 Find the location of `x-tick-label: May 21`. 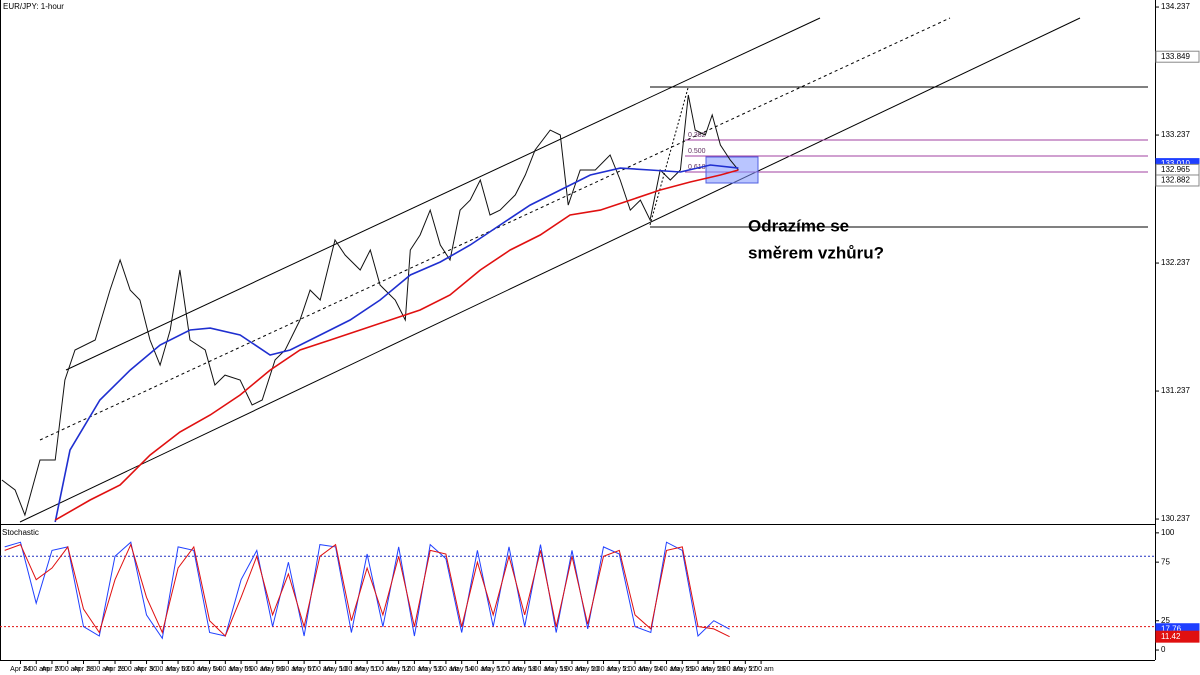

x-tick-label: May 21 is located at coordinates (619, 669).